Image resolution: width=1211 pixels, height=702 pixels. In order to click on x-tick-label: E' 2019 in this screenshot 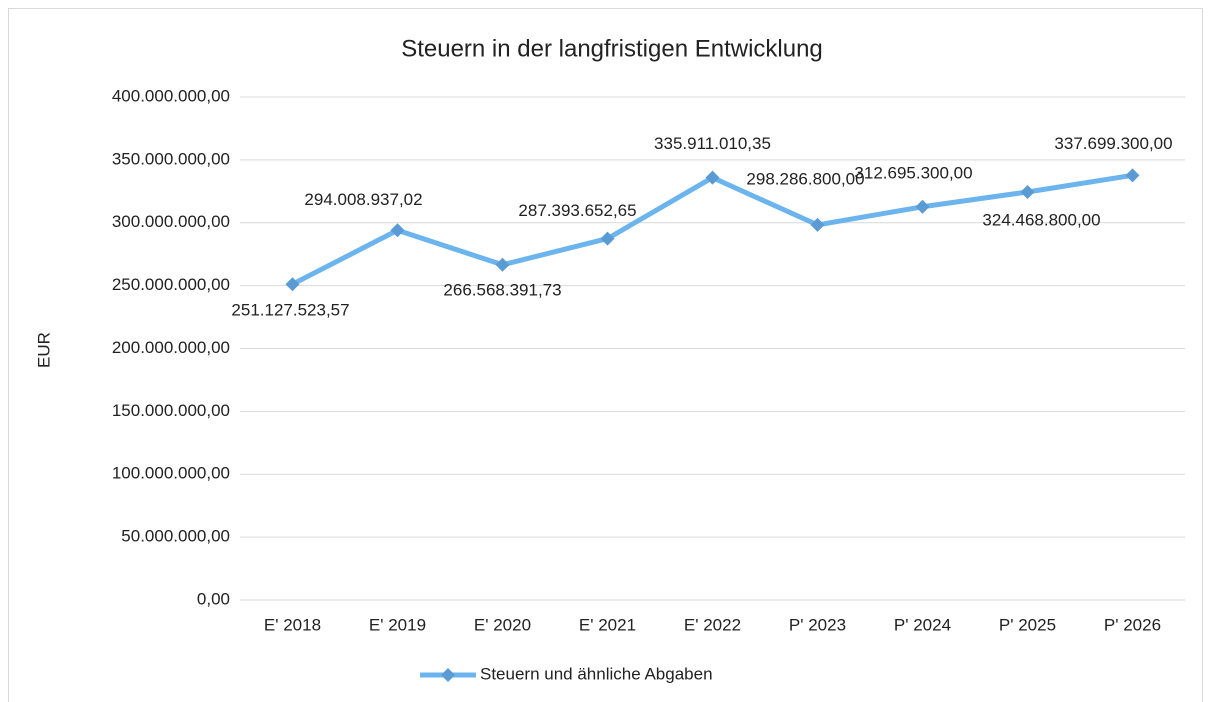, I will do `click(397, 624)`.